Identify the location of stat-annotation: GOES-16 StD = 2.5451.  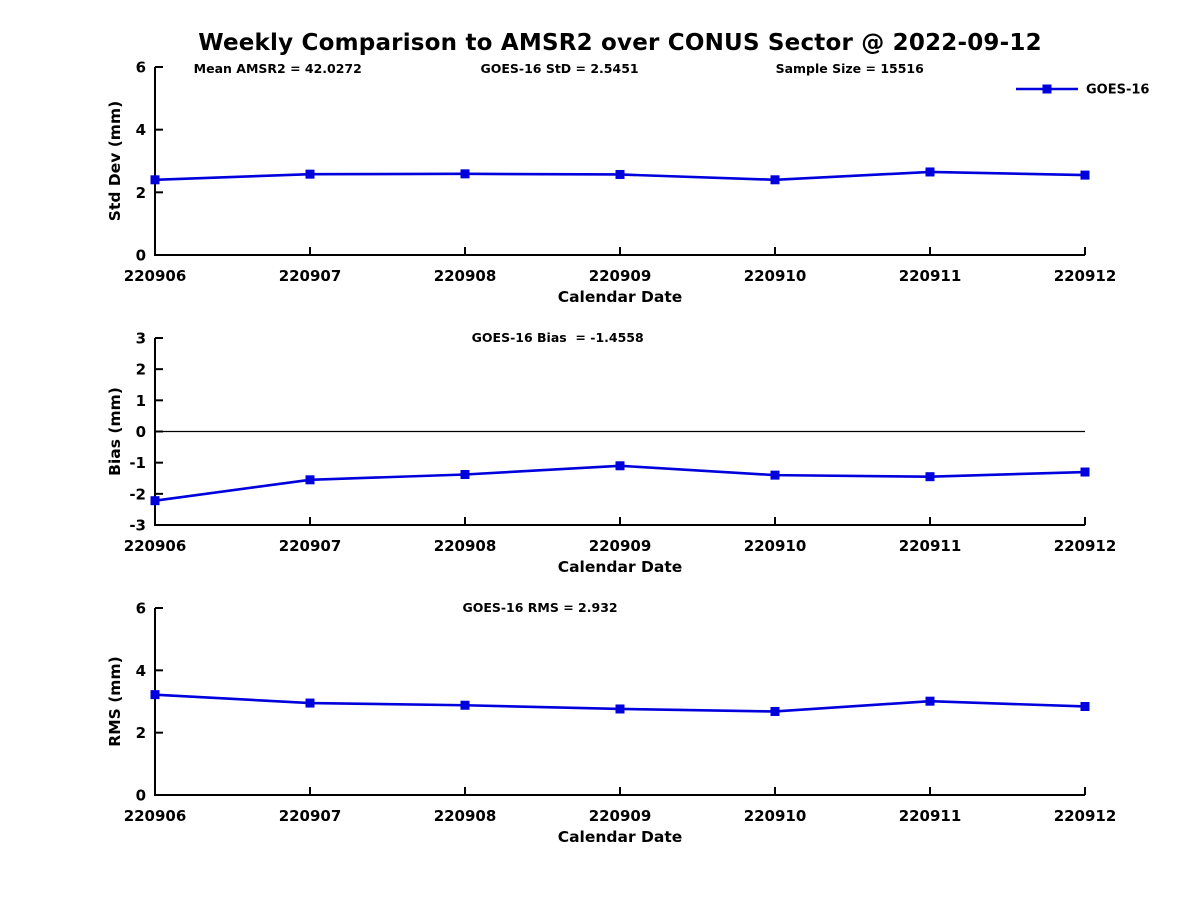
(559, 68).